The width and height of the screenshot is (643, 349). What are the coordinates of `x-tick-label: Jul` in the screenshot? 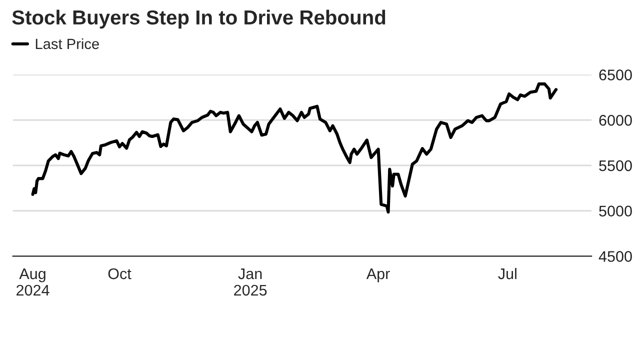 It's located at (507, 274).